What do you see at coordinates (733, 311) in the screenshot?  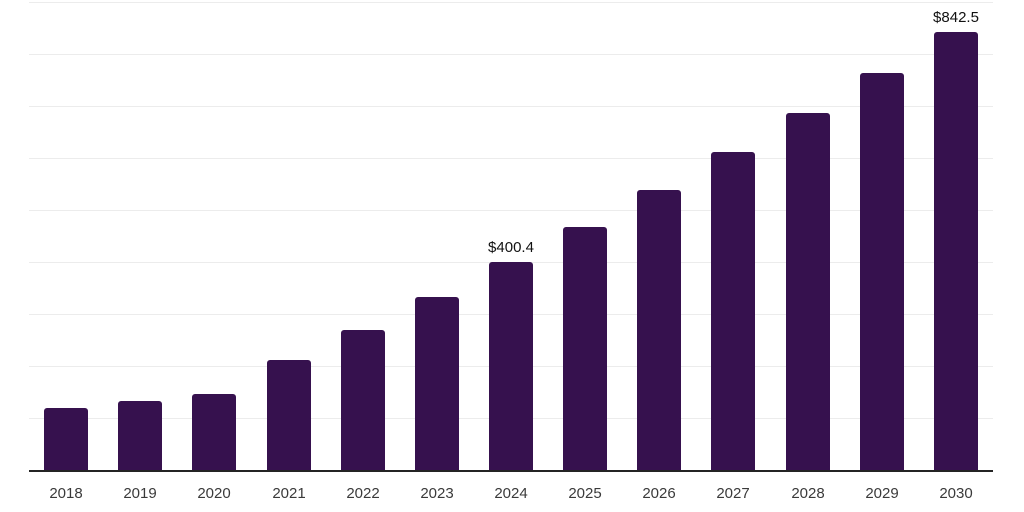 I see `bar-2027` at bounding box center [733, 311].